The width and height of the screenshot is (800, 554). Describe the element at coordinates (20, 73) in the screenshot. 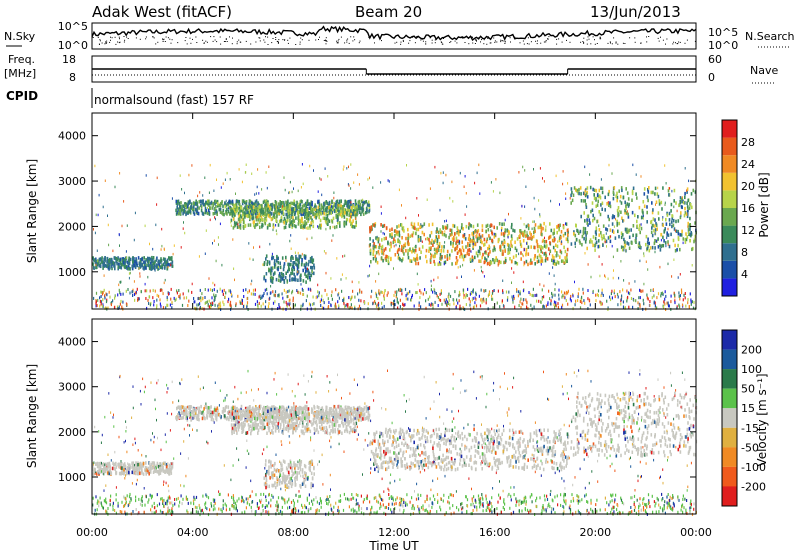

I see `freq-unit-label: [MHz]` at that location.